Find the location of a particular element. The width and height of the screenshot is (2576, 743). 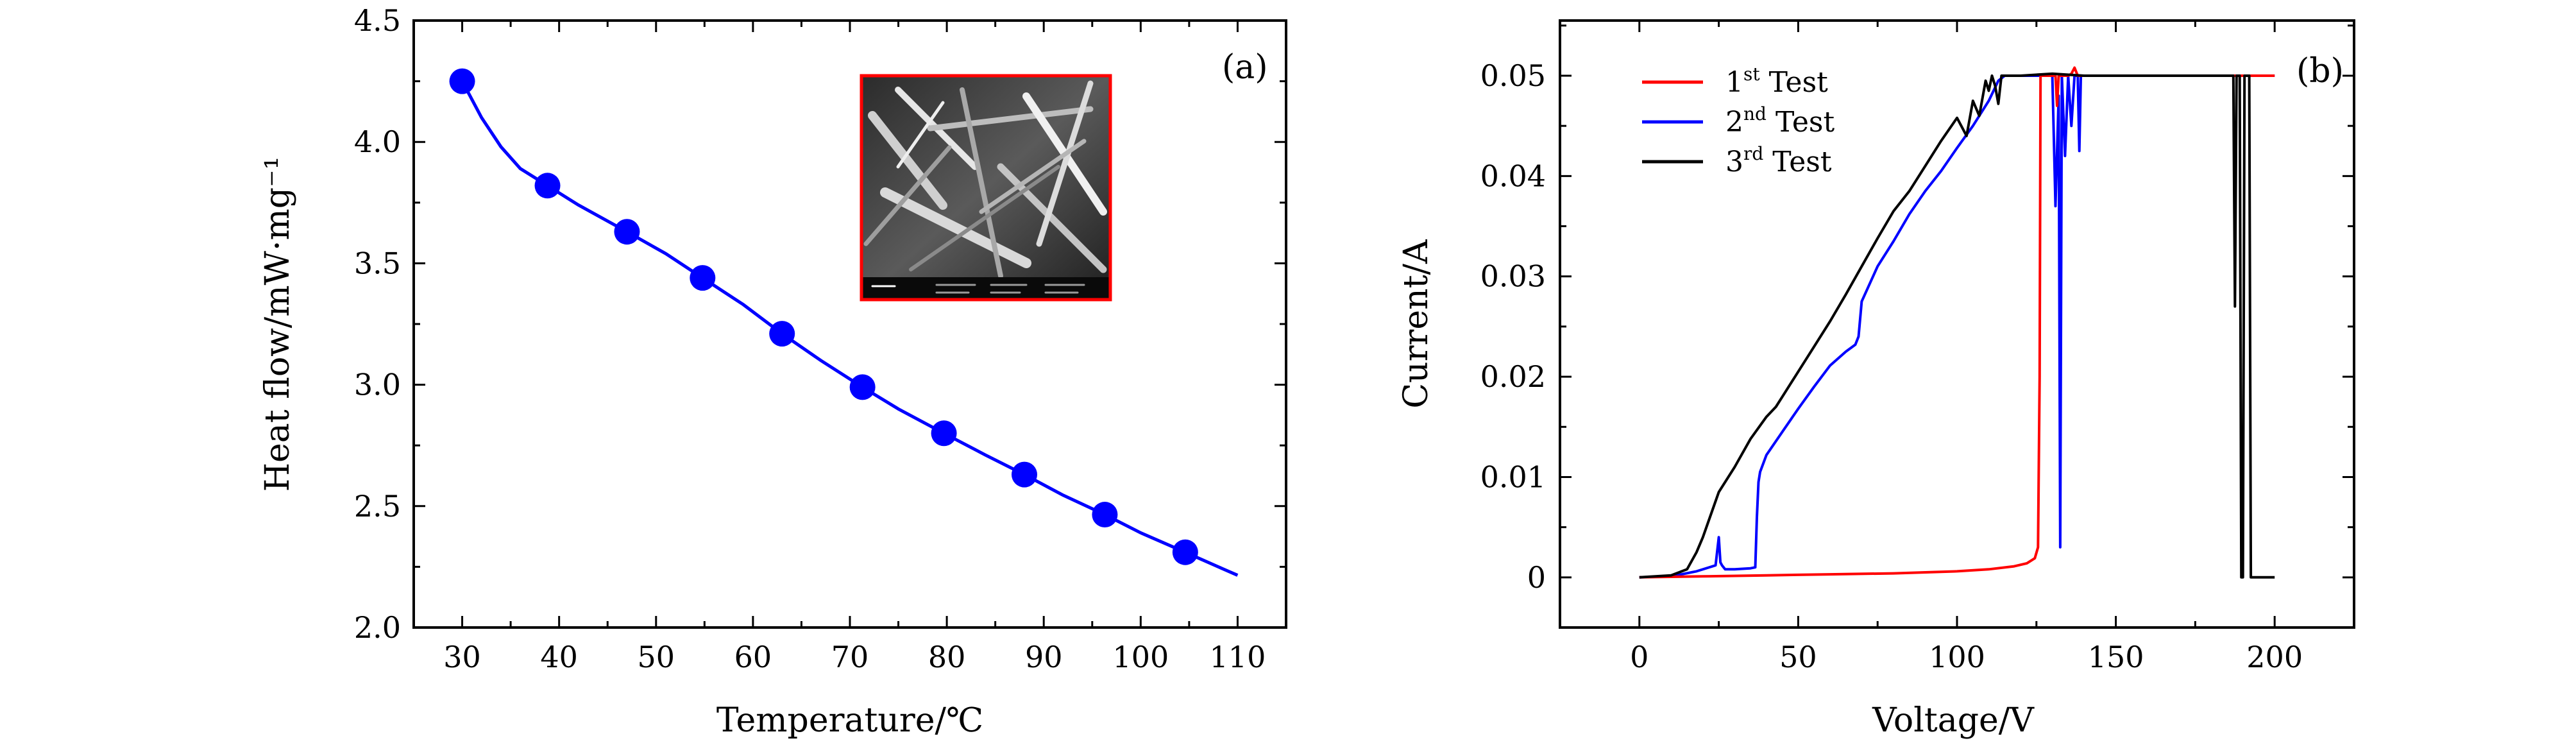

y-tick-label: 4.5 is located at coordinates (377, 20).